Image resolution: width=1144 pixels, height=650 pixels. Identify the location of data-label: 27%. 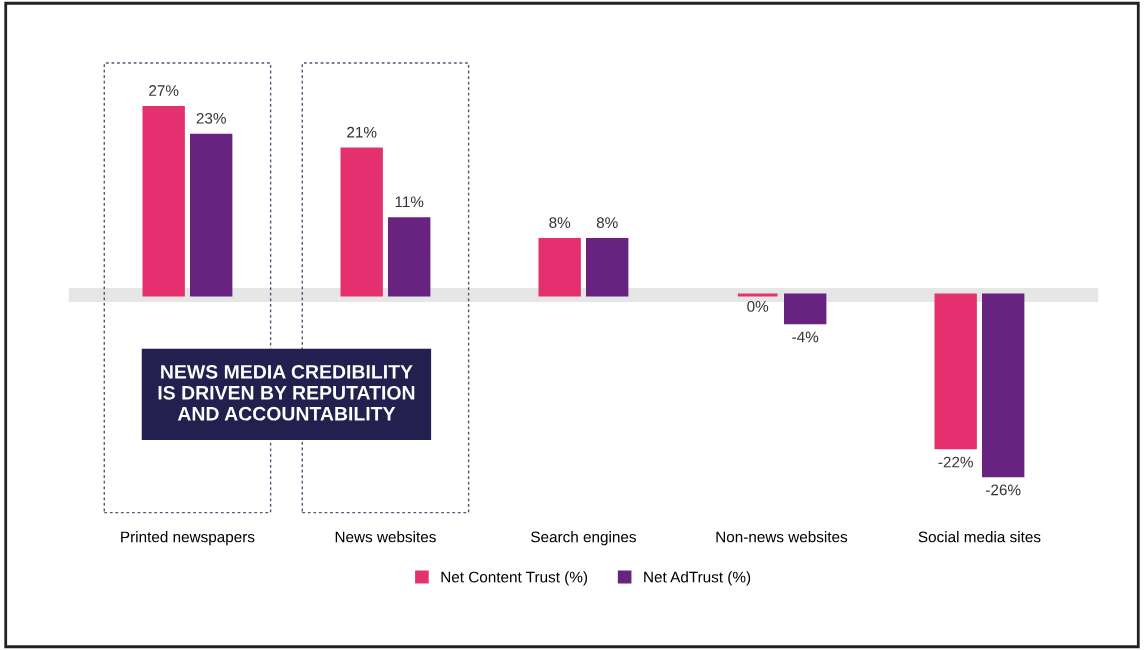
(164, 90).